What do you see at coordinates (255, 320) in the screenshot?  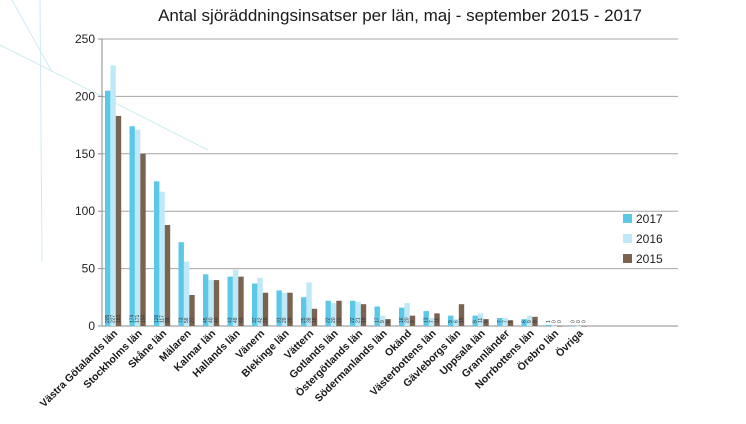 I see `bar-value-label: 37` at bounding box center [255, 320].